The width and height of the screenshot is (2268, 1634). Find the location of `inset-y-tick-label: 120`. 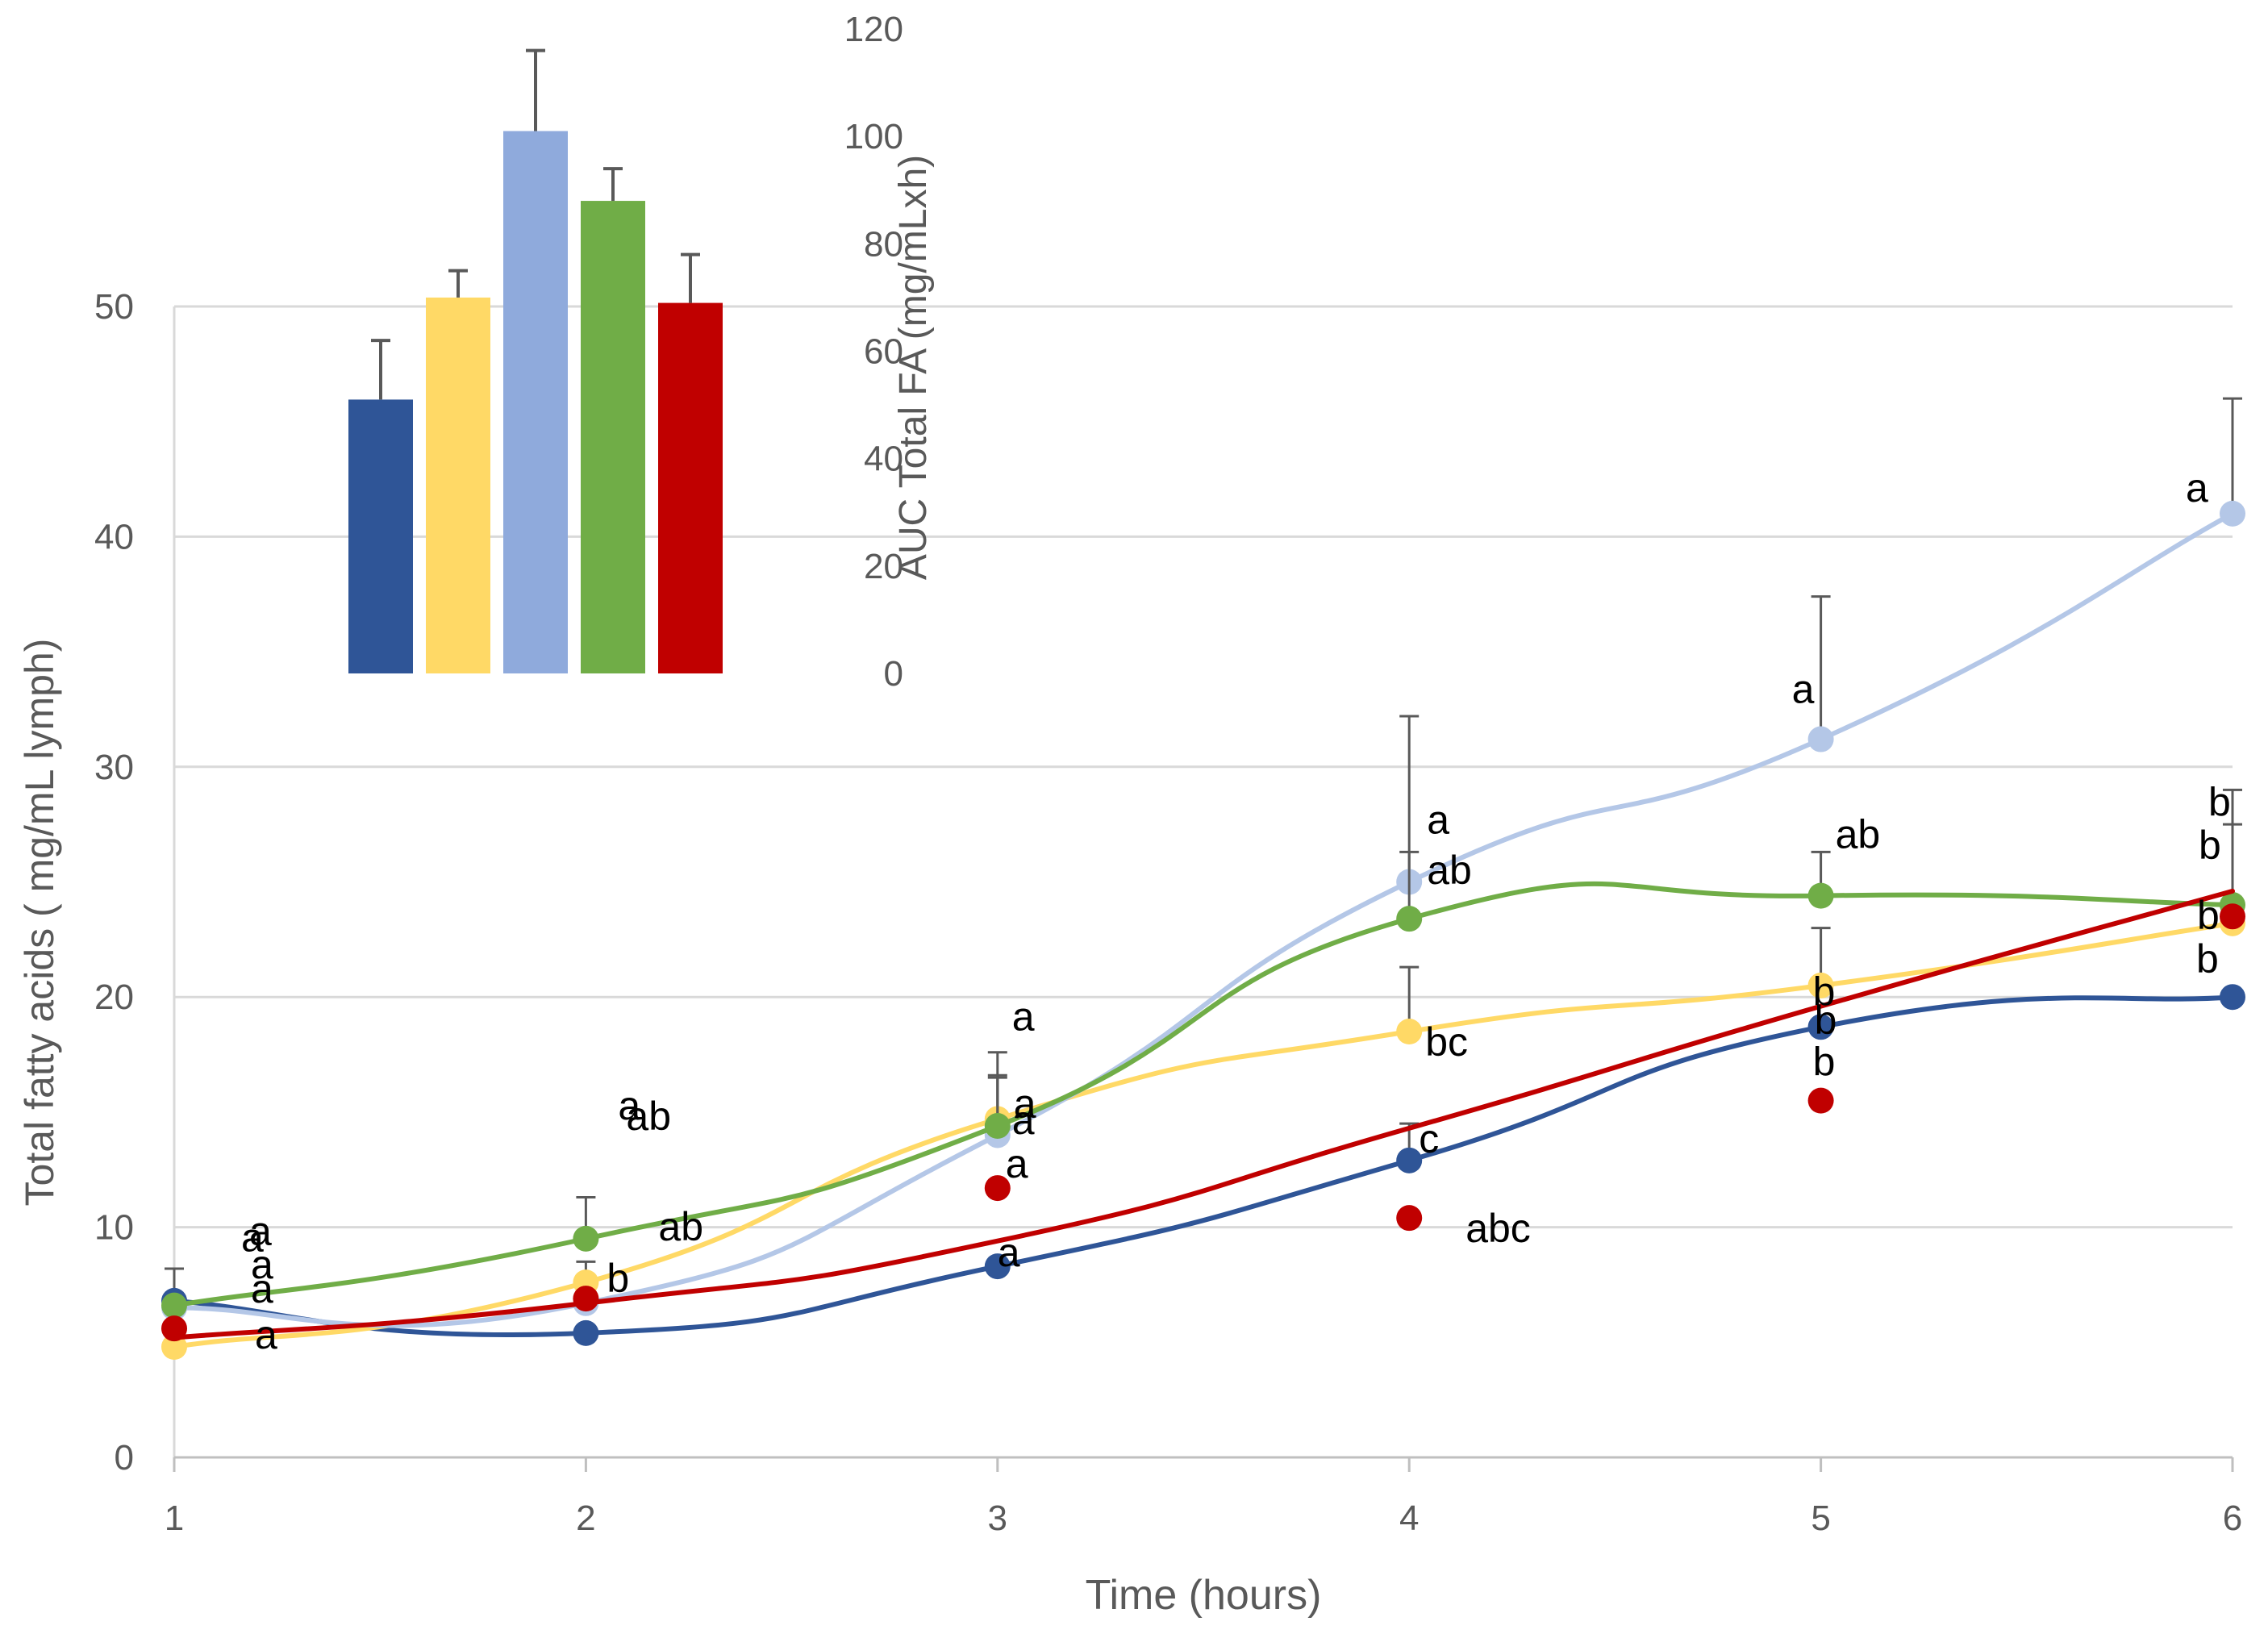

inset-y-tick-label: 120 is located at coordinates (873, 29).